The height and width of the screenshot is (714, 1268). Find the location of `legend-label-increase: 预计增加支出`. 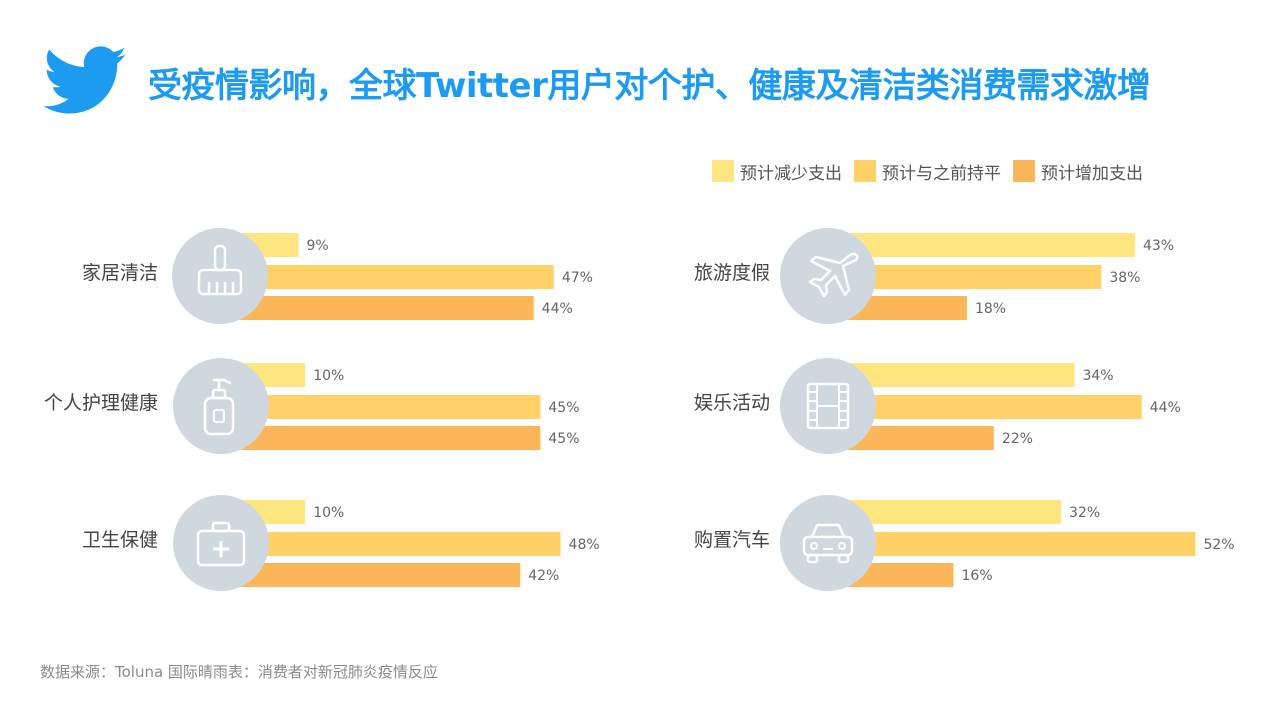

legend-label-increase: 预计增加支出 is located at coordinates (1092, 173).